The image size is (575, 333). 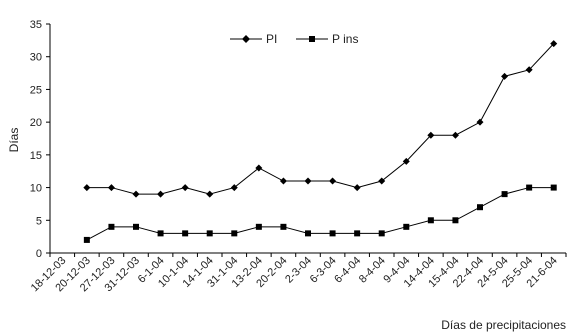 What do you see at coordinates (40, 139) in the screenshot?
I see `y-axis: 0 5 10 15 20 25 30 35` at bounding box center [40, 139].